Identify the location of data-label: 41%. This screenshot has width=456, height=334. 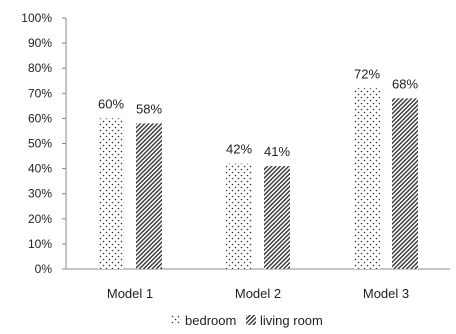
(277, 151).